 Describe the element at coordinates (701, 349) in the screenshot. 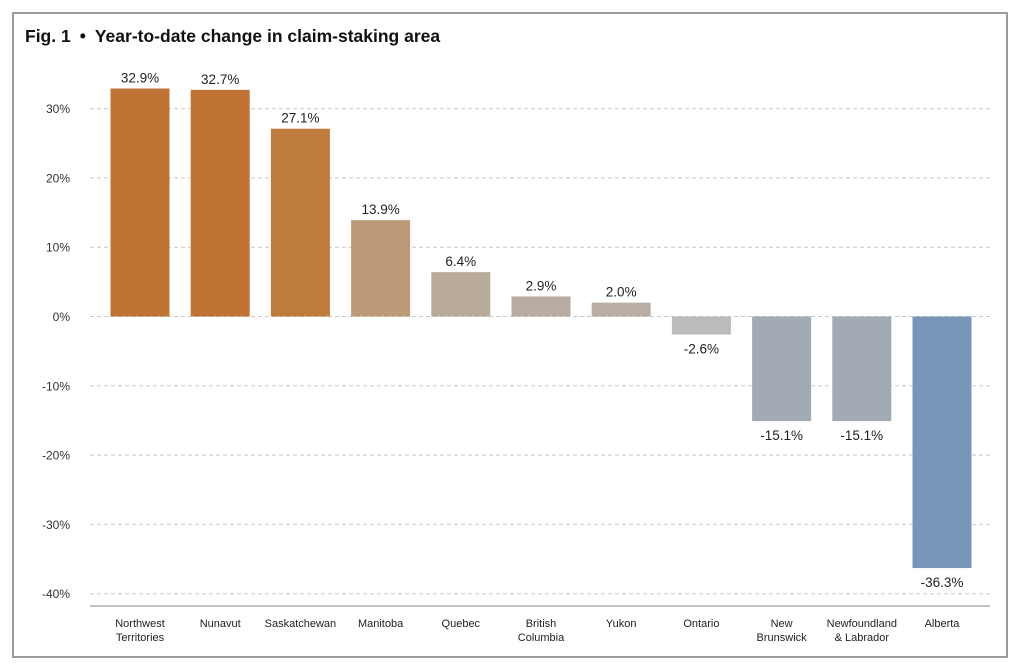

I see `data-label: -2.6%` at that location.